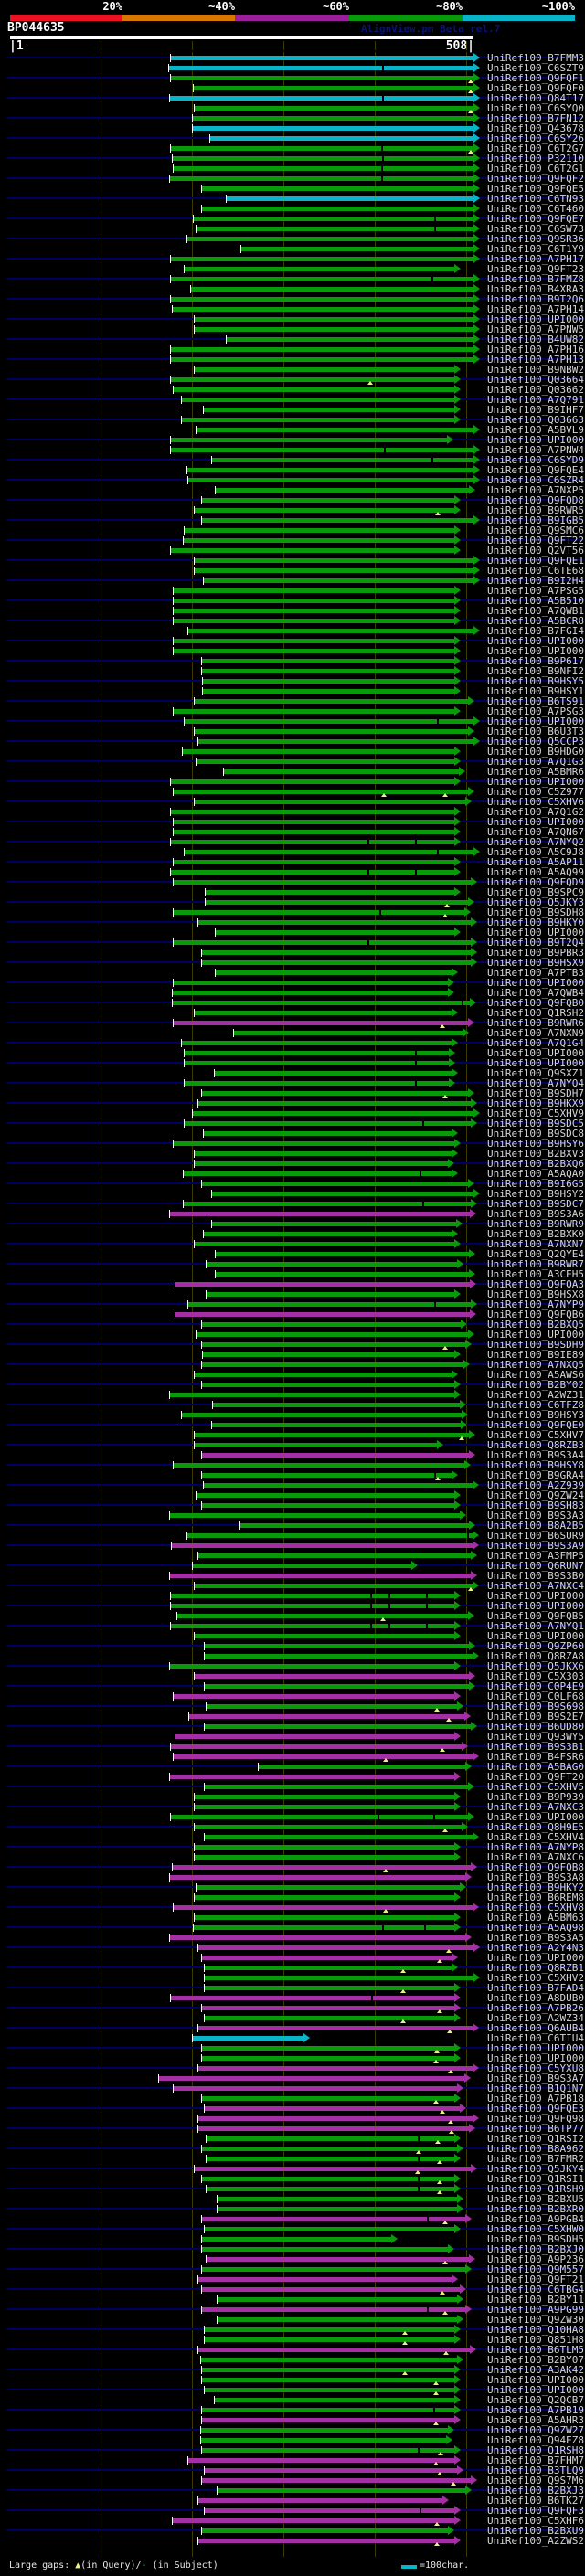 The height and width of the screenshot is (2576, 585). Describe the element at coordinates (536, 953) in the screenshot. I see `hit-label: UniRef100_B9PBR3` at that location.